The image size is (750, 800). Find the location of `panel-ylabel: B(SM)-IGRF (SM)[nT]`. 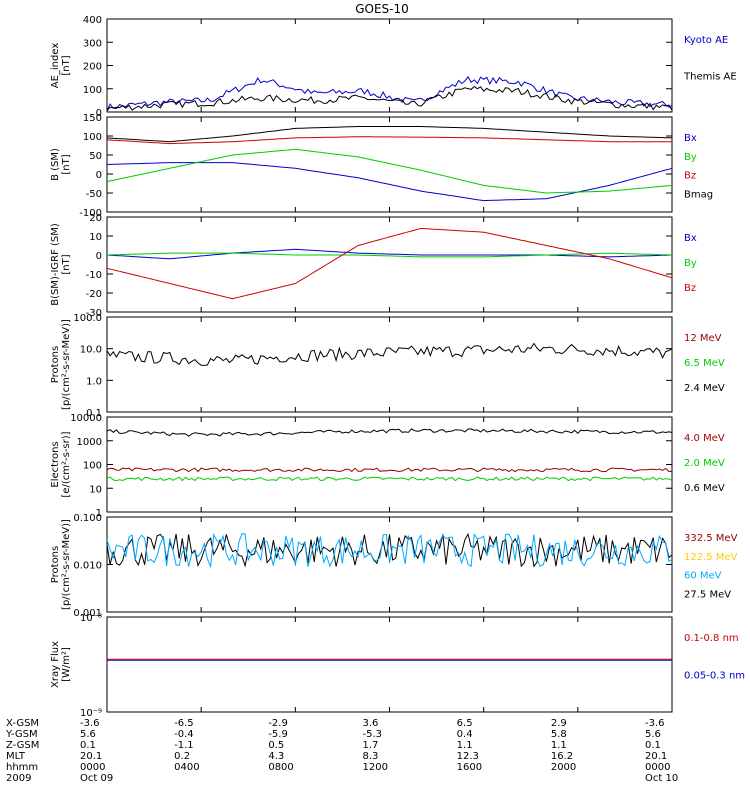

panel-ylabel: B(SM)-IGRF (SM)[nT] is located at coordinates (61, 264).